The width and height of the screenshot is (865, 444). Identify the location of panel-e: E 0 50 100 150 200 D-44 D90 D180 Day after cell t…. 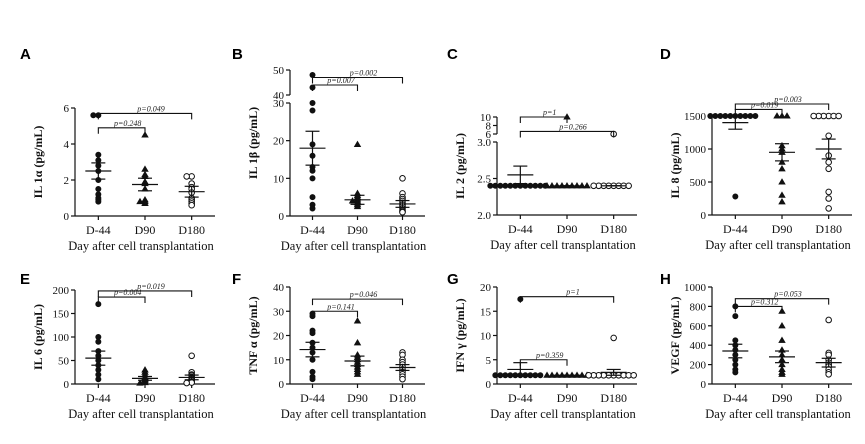
(117, 346).